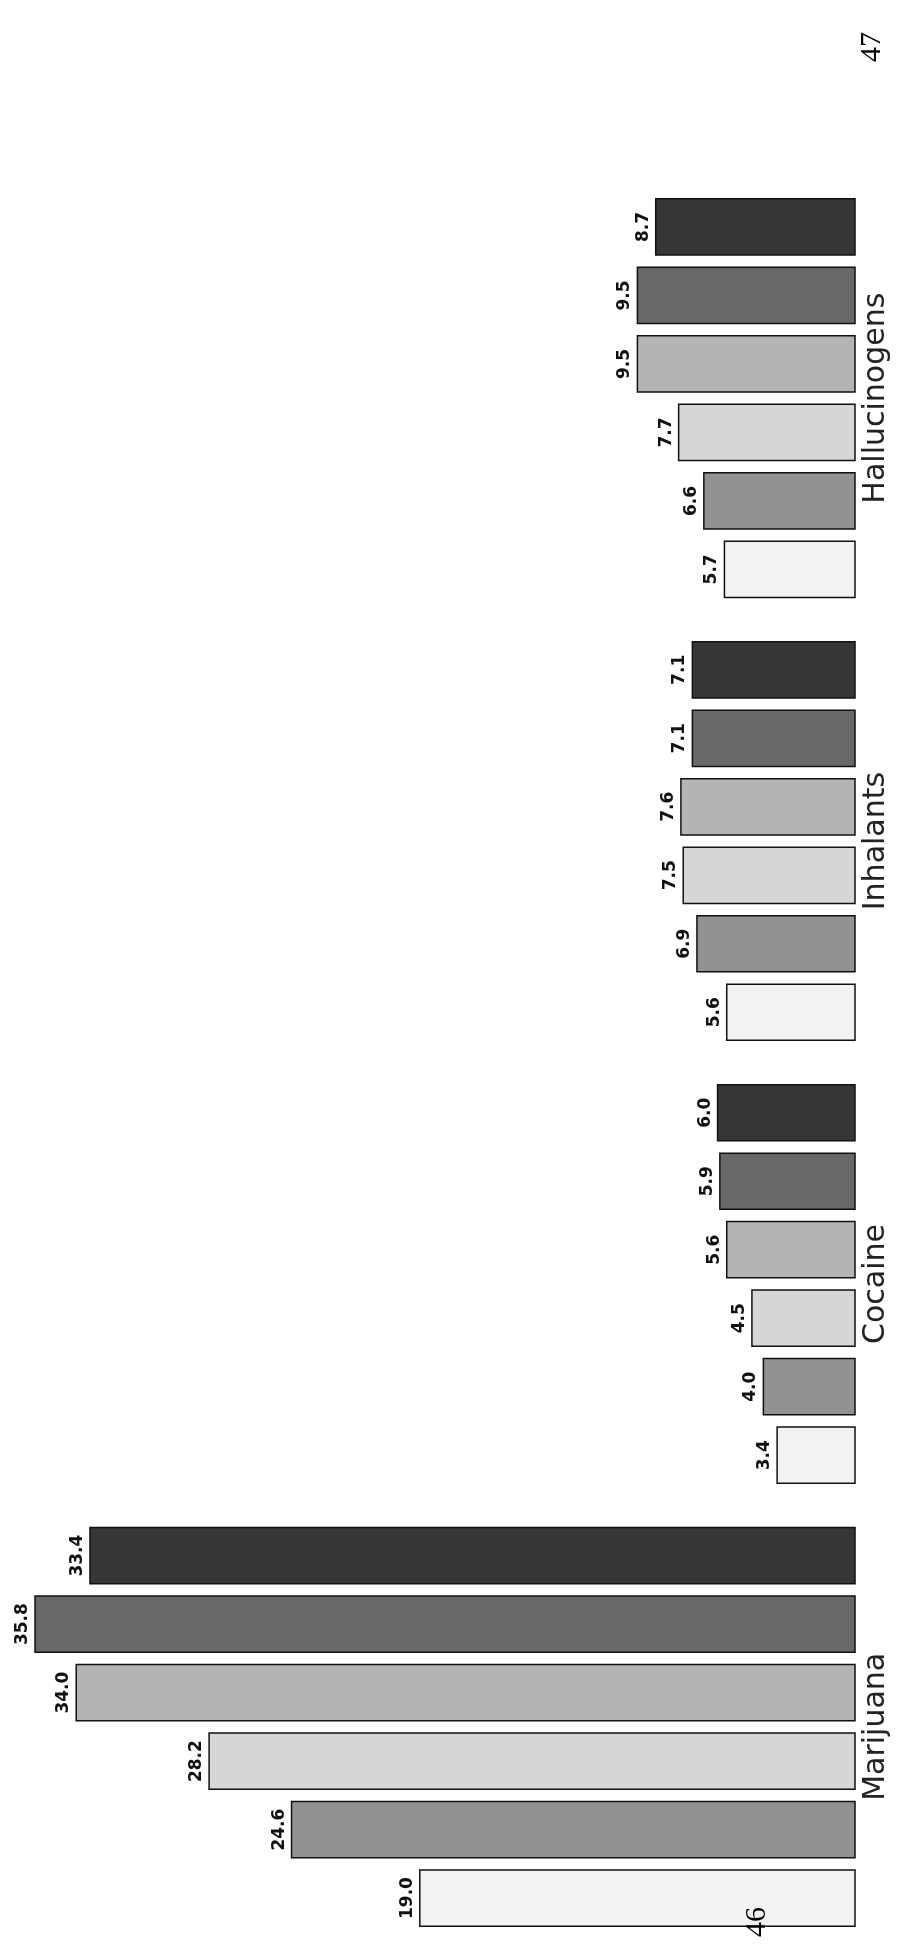  I want to click on data-label: 6.9, so click(682, 943).